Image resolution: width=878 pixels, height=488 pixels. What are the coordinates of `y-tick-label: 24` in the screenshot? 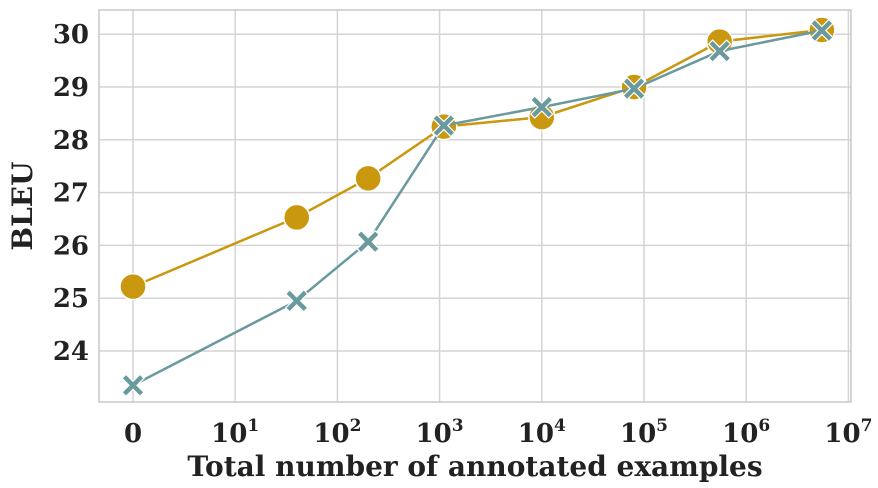 It's located at (71, 352).